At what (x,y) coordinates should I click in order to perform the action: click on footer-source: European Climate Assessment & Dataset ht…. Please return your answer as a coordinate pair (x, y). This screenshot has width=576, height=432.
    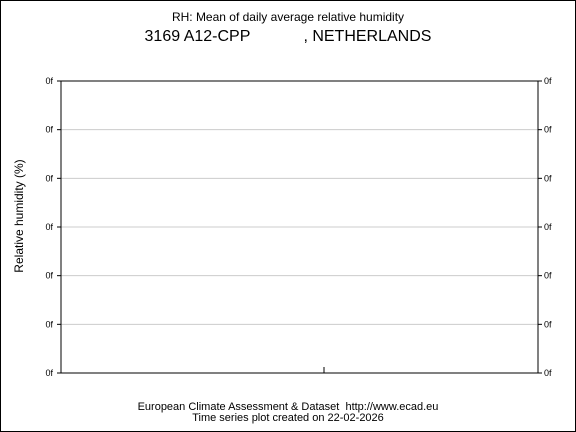
    Looking at the image, I should click on (288, 407).